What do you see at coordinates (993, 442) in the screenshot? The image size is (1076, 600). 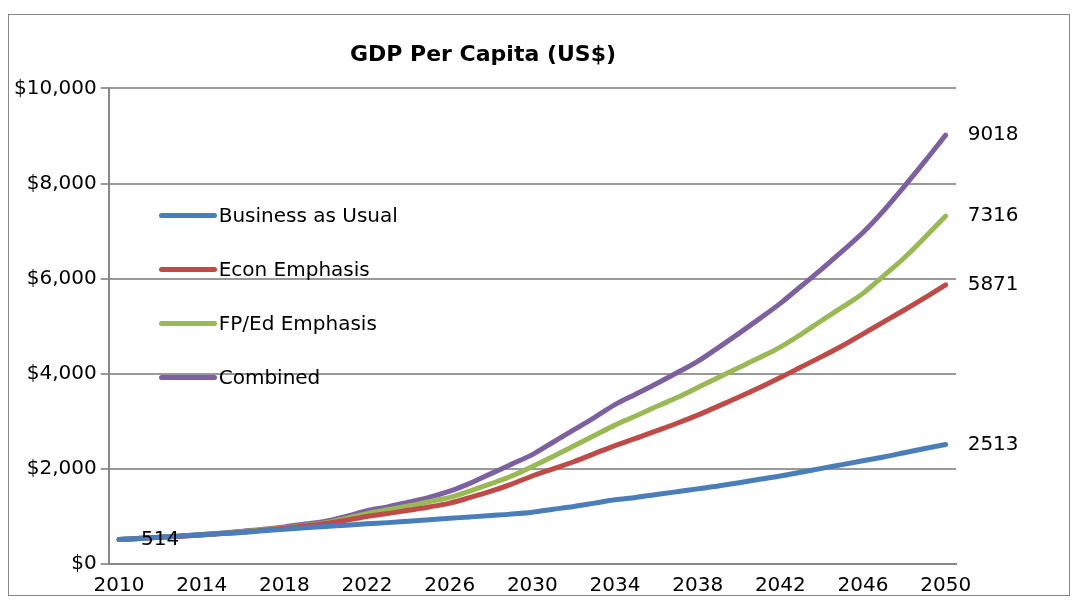 I see `data-label: 2513` at bounding box center [993, 442].